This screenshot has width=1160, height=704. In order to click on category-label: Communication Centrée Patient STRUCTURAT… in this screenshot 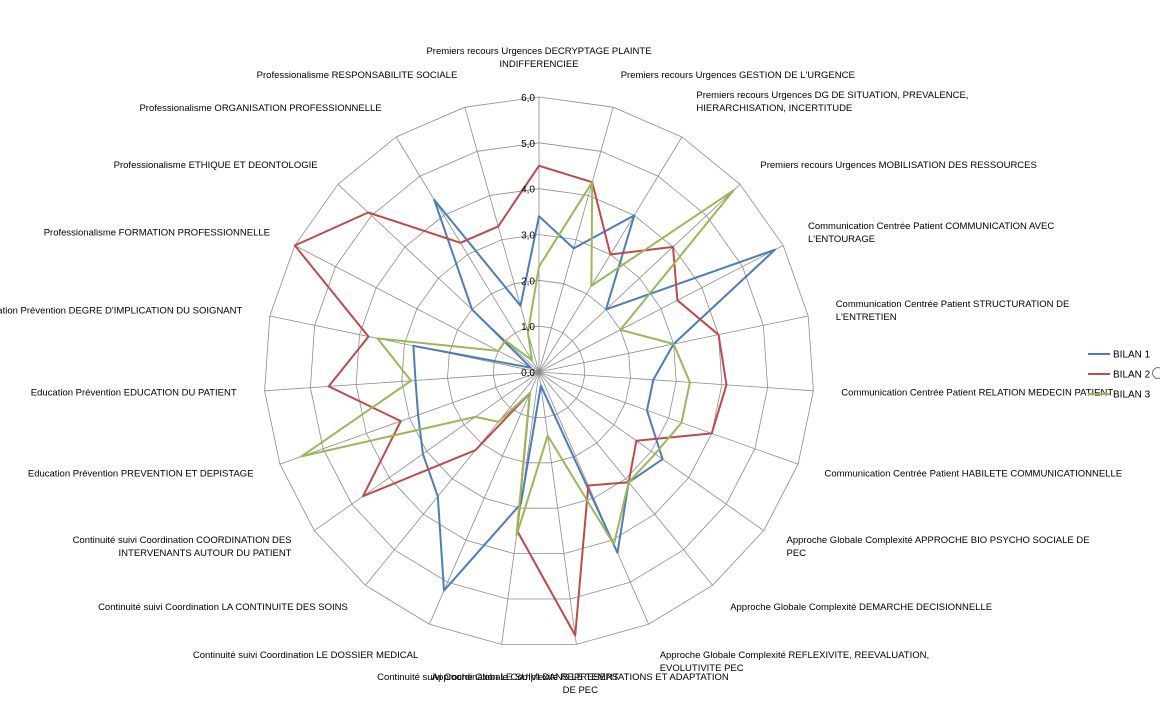, I will do `click(953, 311)`.